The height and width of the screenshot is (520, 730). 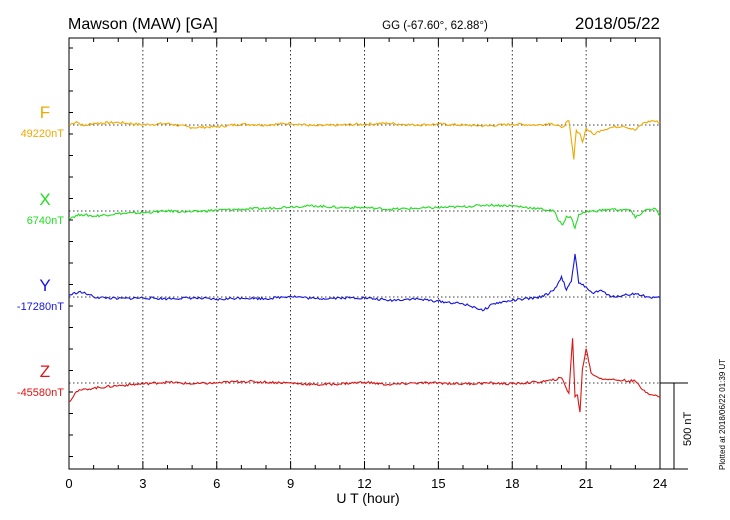 What do you see at coordinates (367, 498) in the screenshot?
I see `x-axis-label: U T (hour)` at bounding box center [367, 498].